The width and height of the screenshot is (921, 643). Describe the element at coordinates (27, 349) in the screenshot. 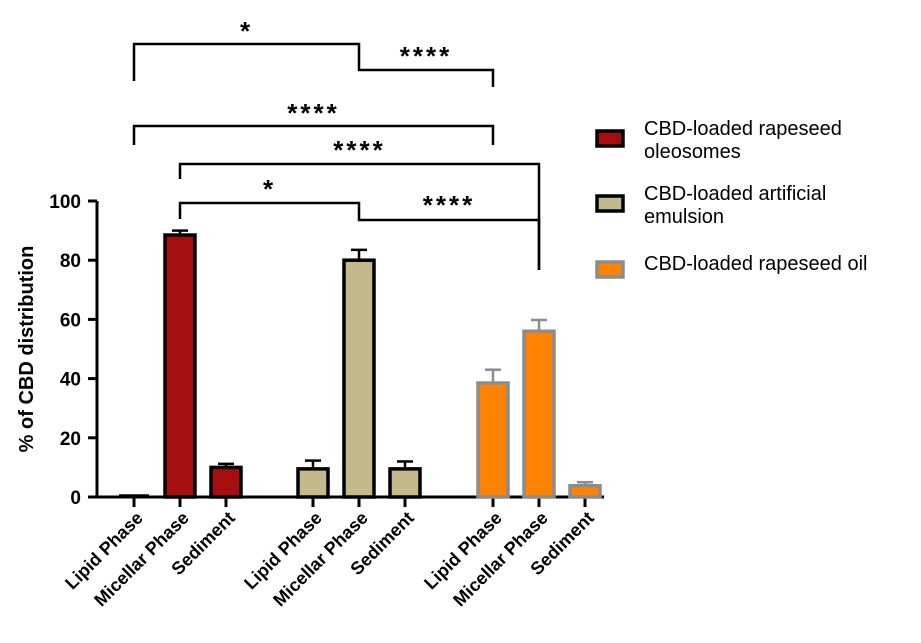

I see `y-axis-label: % of CBD distribution` at that location.